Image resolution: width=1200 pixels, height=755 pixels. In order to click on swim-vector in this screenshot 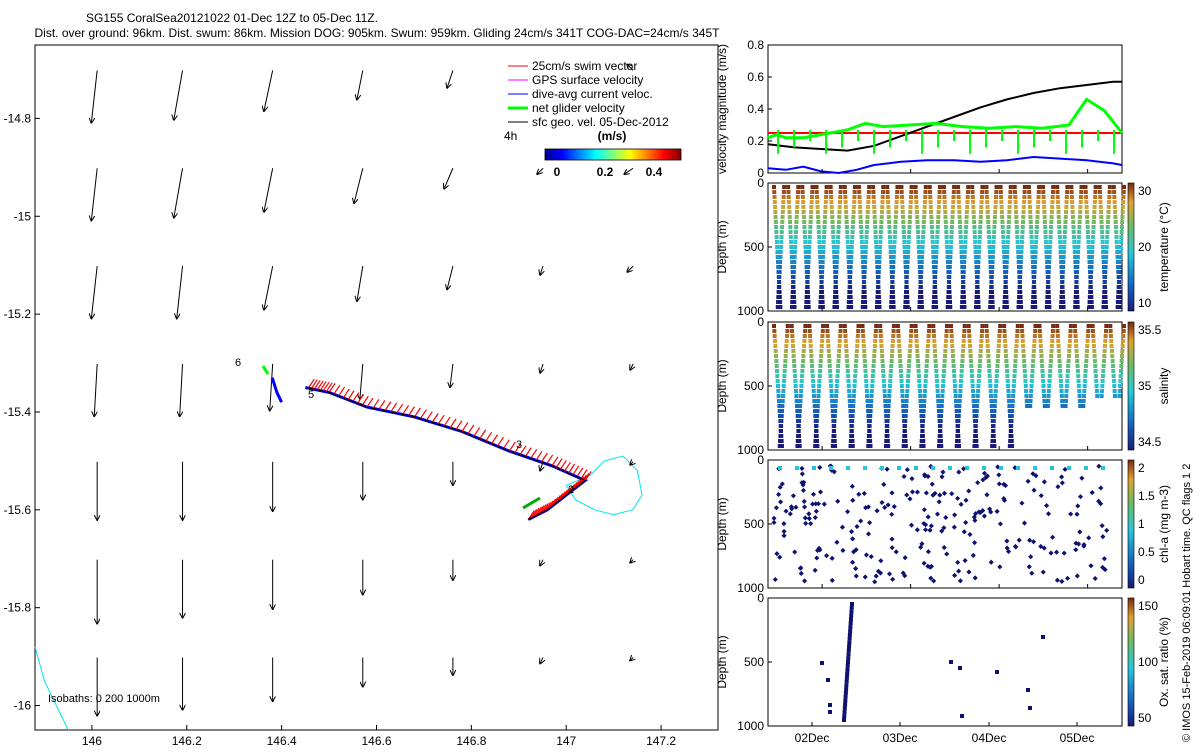, I will do `click(361, 399)`.